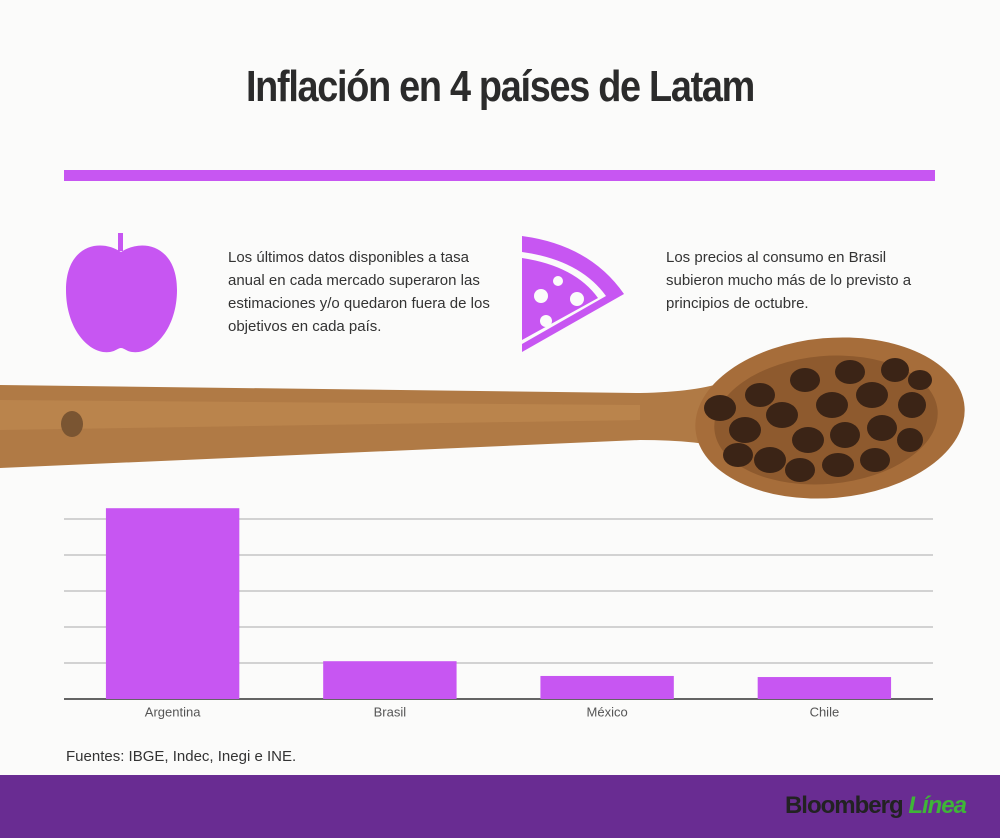 This screenshot has width=1000, height=838. What do you see at coordinates (844, 805) in the screenshot?
I see `brand-name: Bloomberg` at bounding box center [844, 805].